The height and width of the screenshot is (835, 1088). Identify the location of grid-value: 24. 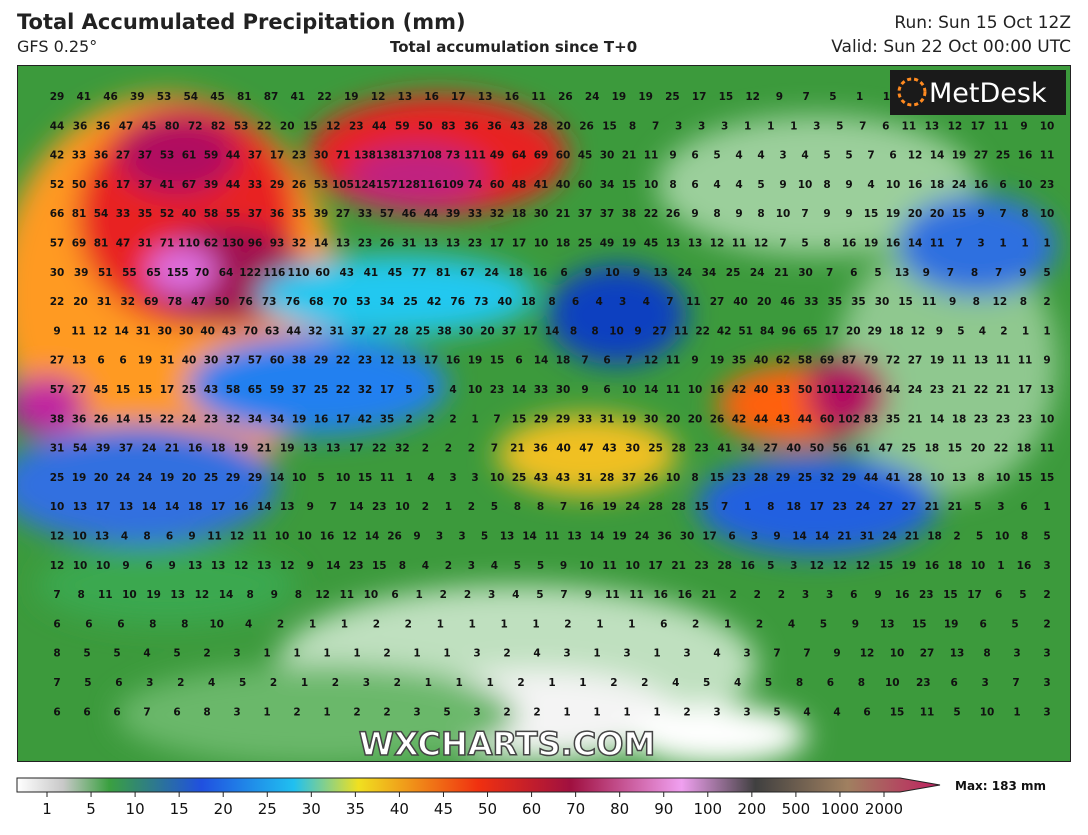
(592, 97).